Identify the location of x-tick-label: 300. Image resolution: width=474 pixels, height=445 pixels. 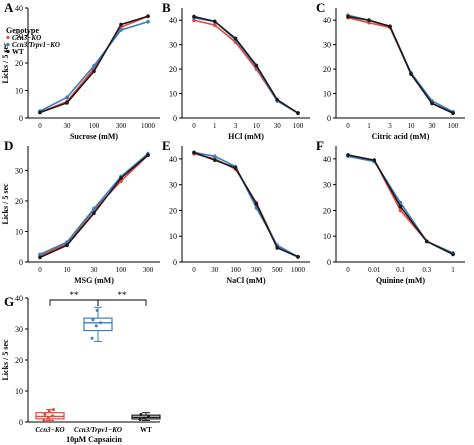
(121, 126).